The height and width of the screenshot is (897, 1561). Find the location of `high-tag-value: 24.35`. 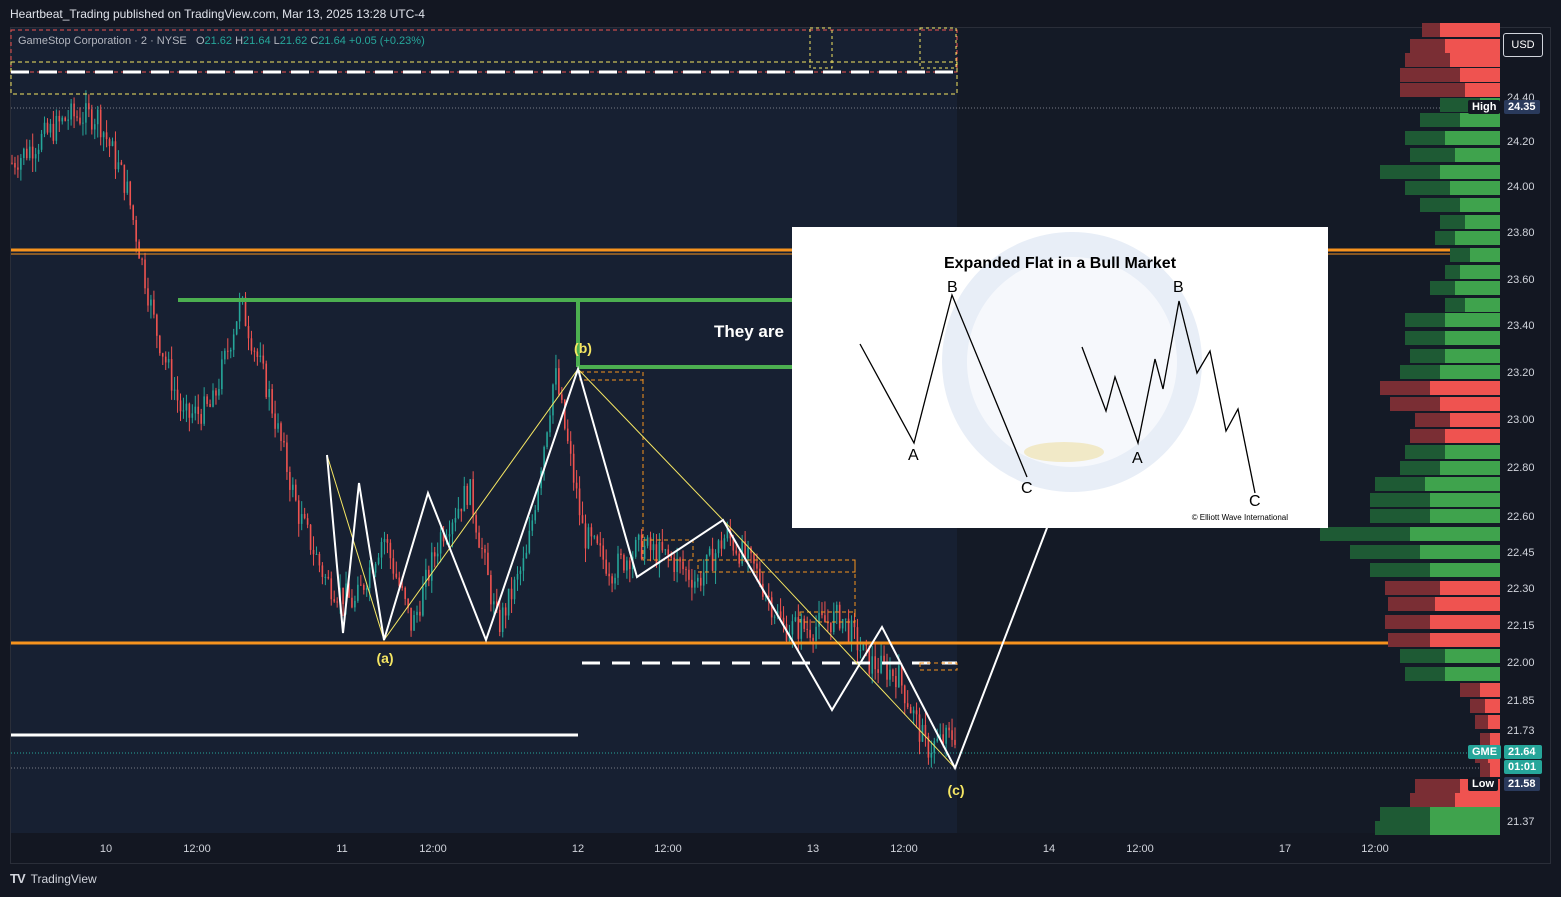

high-tag-value: 24.35 is located at coordinates (1522, 107).